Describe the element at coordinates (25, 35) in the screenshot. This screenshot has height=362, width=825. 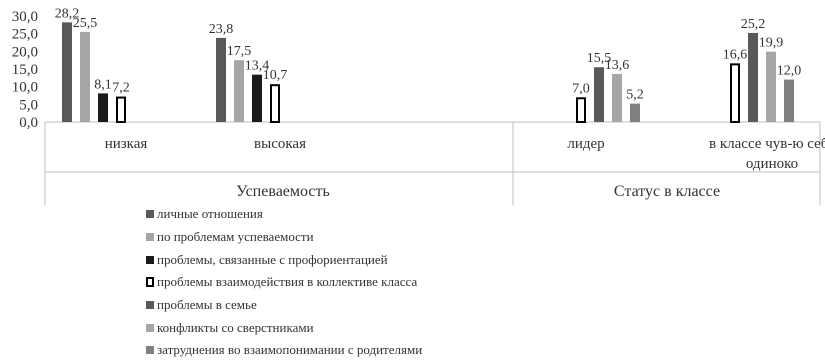
I see `y-tick-label: 25,0` at that location.